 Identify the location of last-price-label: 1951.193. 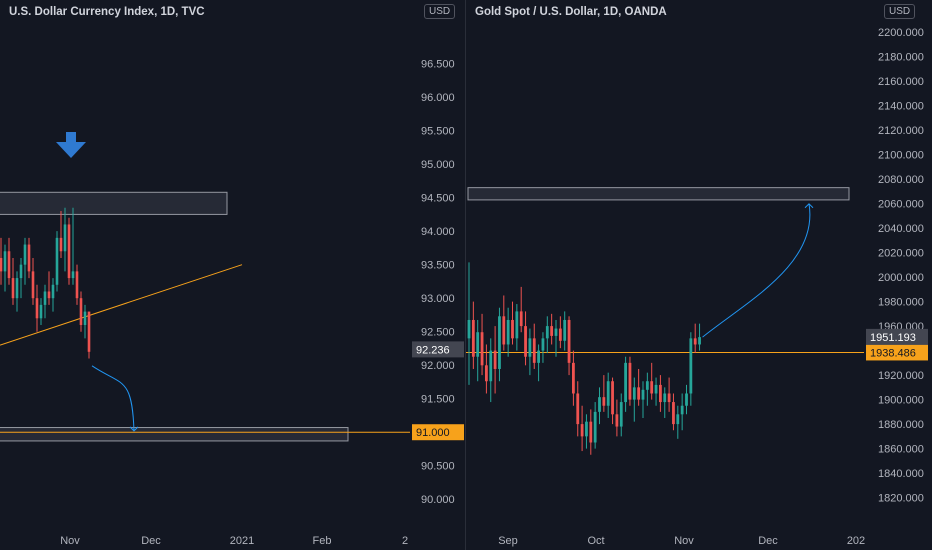
(893, 338).